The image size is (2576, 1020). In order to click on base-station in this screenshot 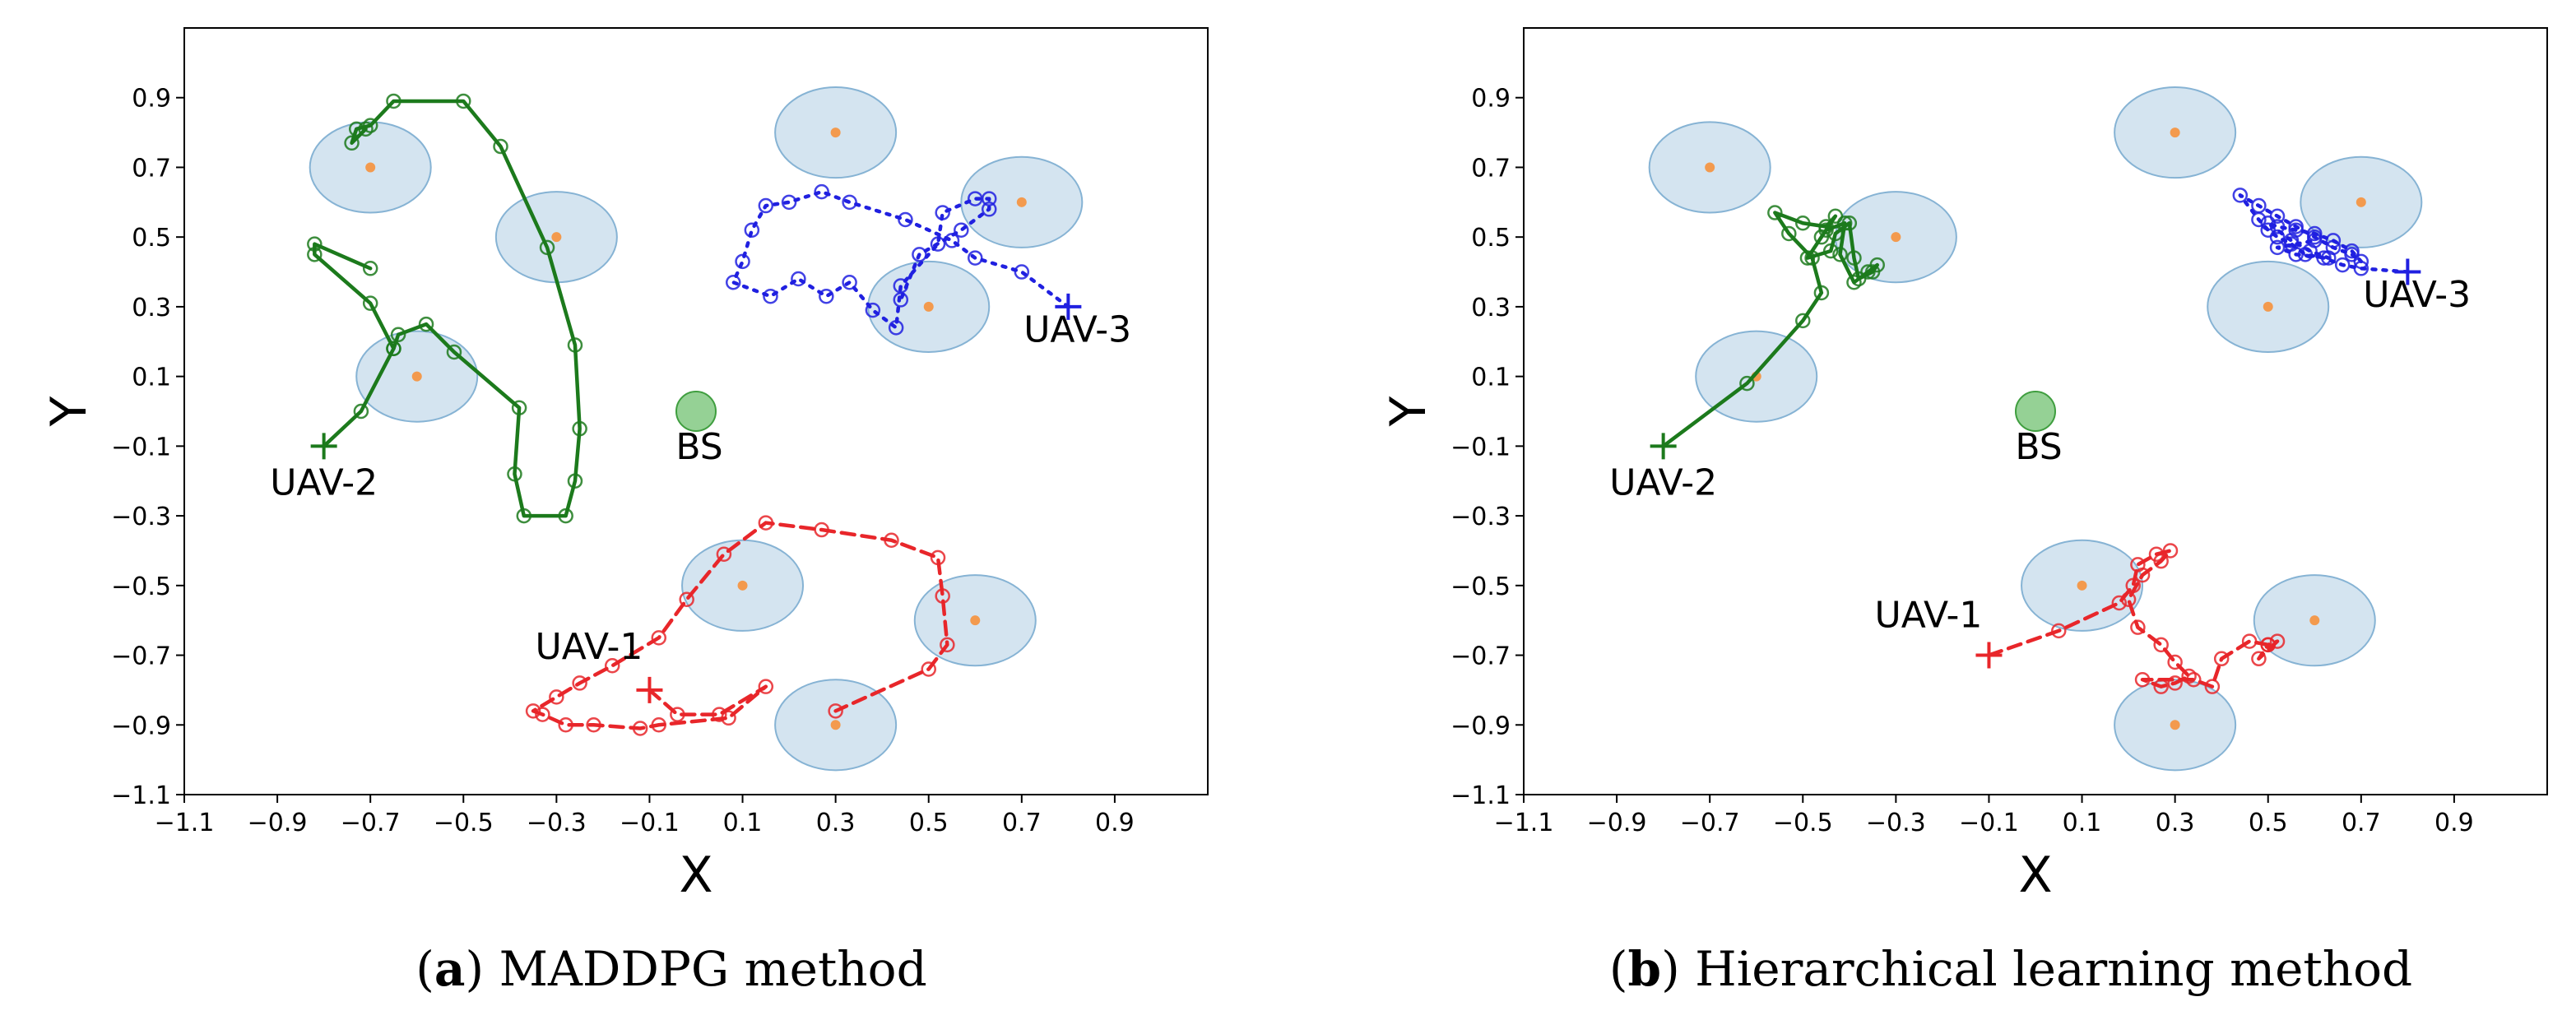, I will do `click(2036, 411)`.